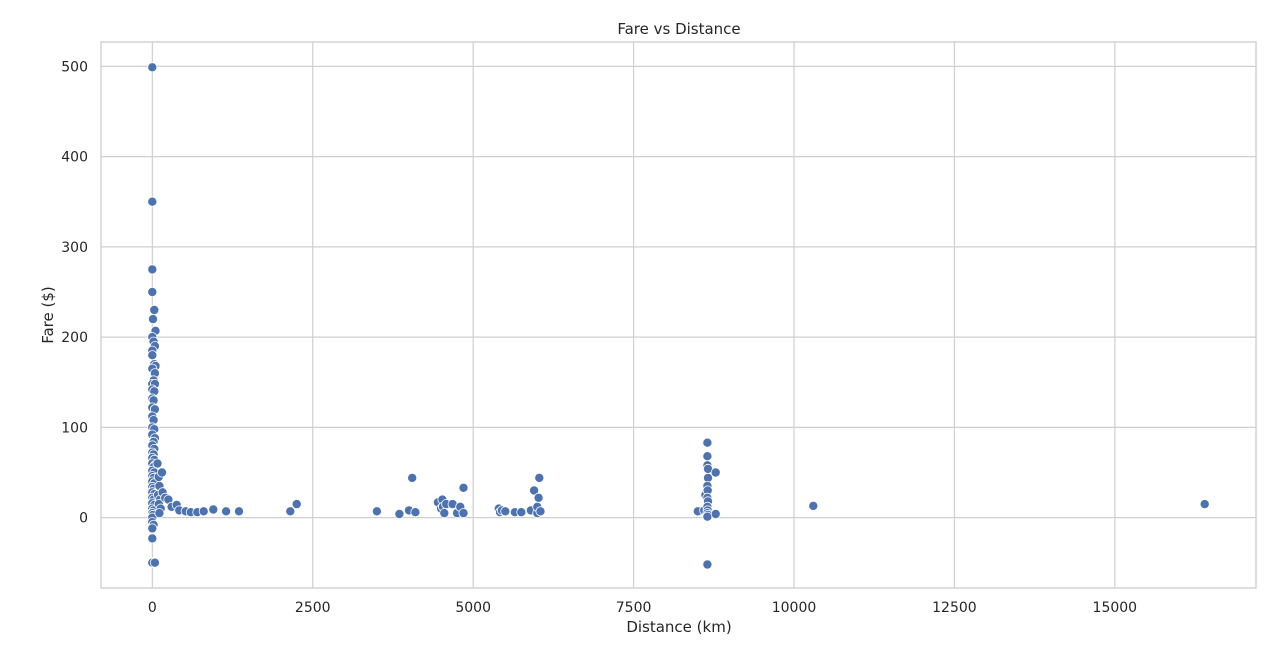 This screenshot has height=660, width=1280. Describe the element at coordinates (954, 608) in the screenshot. I see `x-tick-label: 12500` at that location.